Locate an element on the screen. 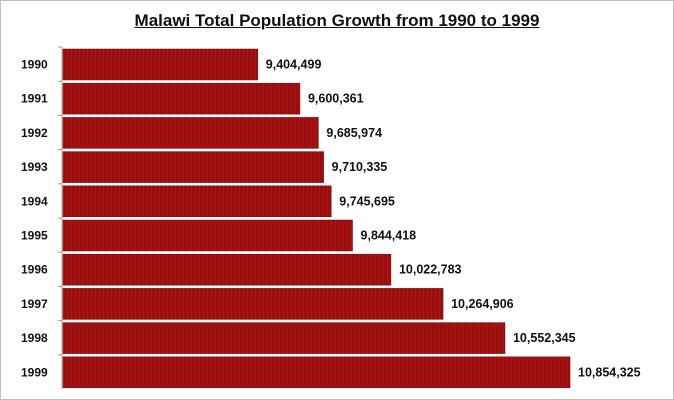 Image resolution: width=674 pixels, height=400 pixels. bar-1998 is located at coordinates (284, 338).